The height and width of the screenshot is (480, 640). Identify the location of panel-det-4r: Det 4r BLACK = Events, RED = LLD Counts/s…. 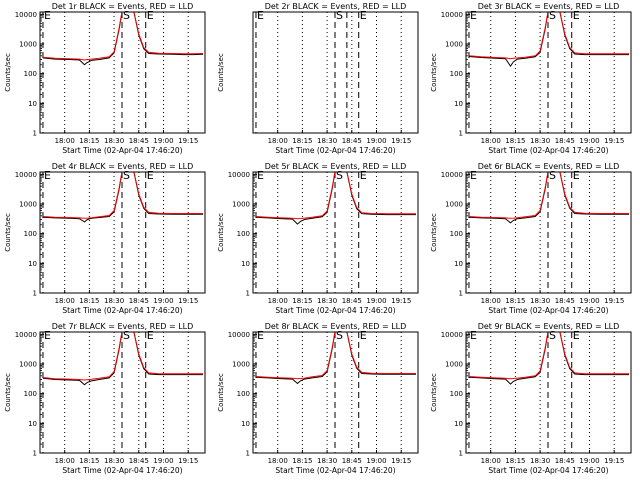
(105, 238).